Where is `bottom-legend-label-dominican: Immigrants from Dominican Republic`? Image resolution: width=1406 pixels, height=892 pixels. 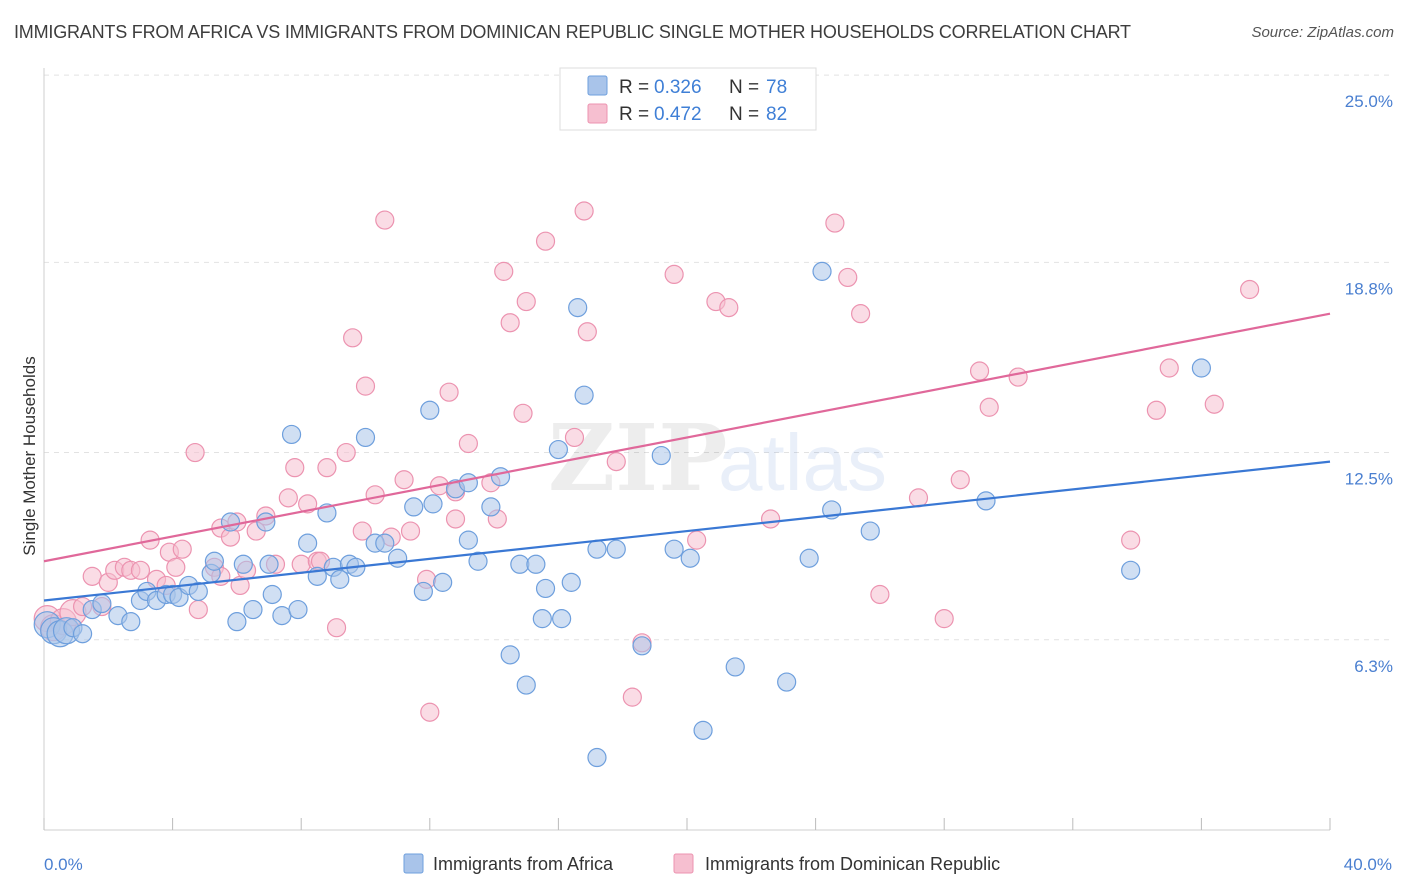
bottom-legend-label-dominican: Immigrants from Dominican Republic is located at coordinates (852, 864).